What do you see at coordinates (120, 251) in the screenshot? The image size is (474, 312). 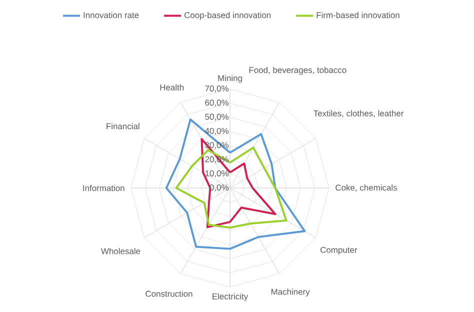 I see `spoke-label: Wholesale` at bounding box center [120, 251].